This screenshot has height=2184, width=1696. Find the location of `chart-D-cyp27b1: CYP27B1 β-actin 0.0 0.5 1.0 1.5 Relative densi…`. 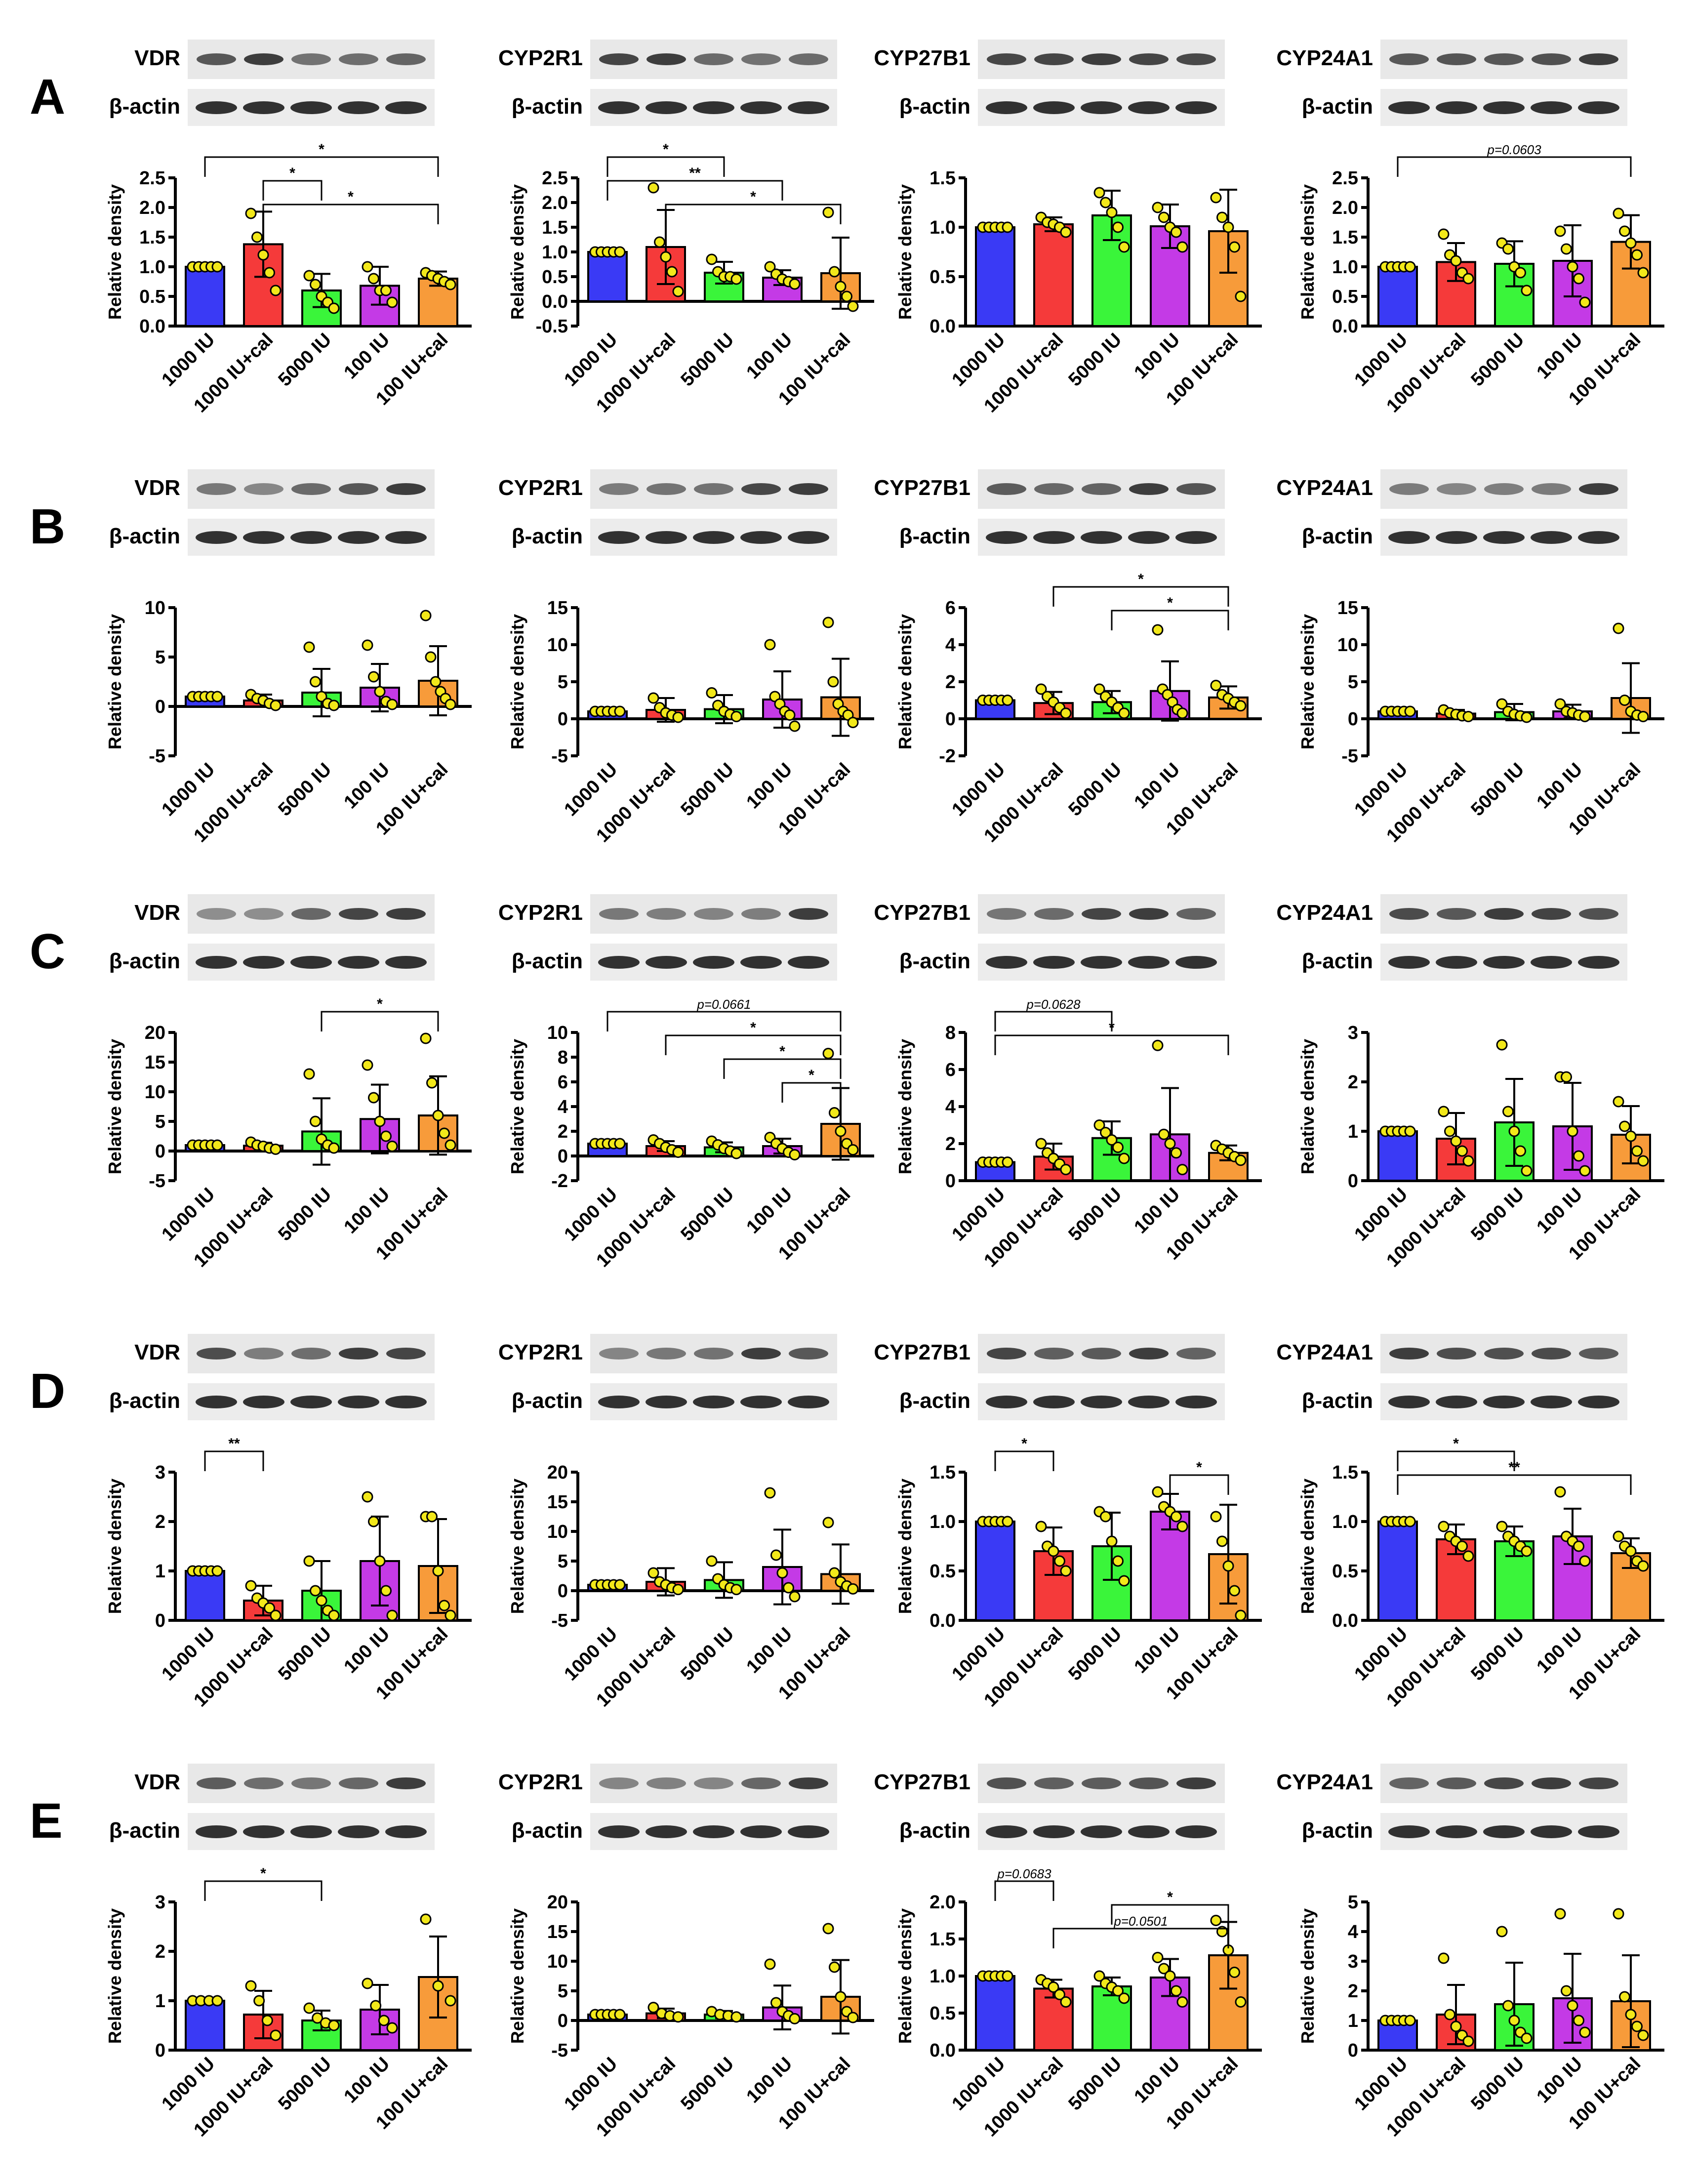

chart-D-cyp27b1: CYP27B1 β-actin 0.0 0.5 1.0 1.5 Relative densi… is located at coordinates (1068, 1522).